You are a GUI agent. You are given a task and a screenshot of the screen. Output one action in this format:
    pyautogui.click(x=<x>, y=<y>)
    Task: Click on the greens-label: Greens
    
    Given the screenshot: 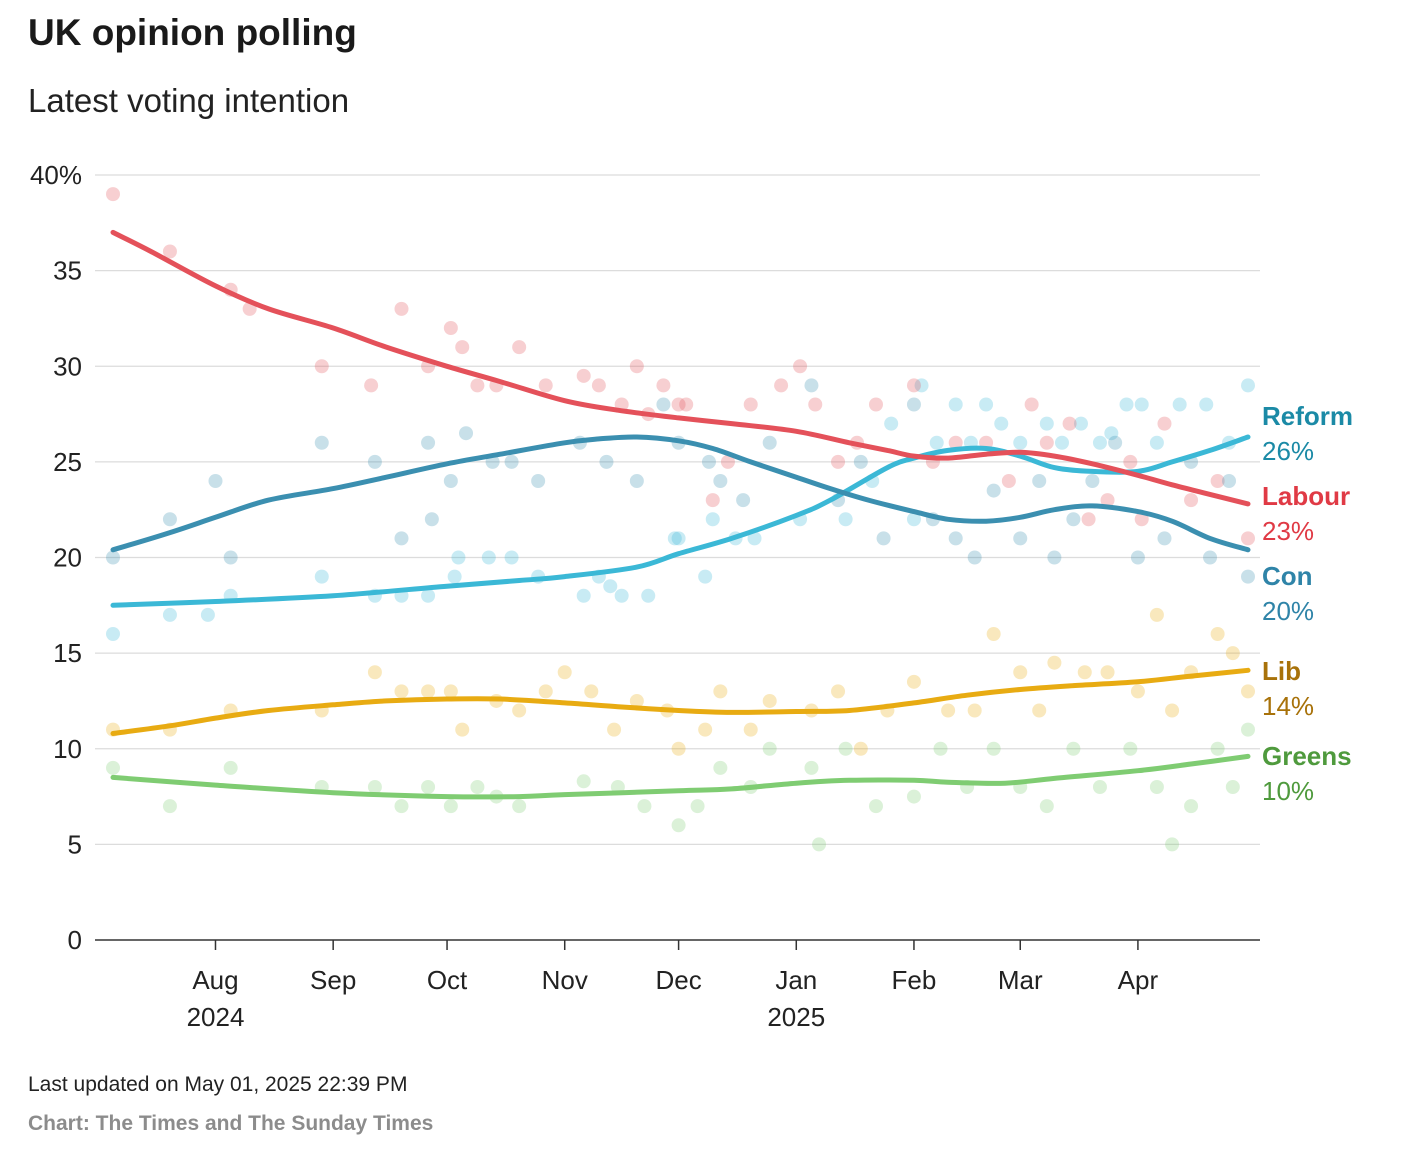 What is the action you would take?
    pyautogui.click(x=1307, y=756)
    